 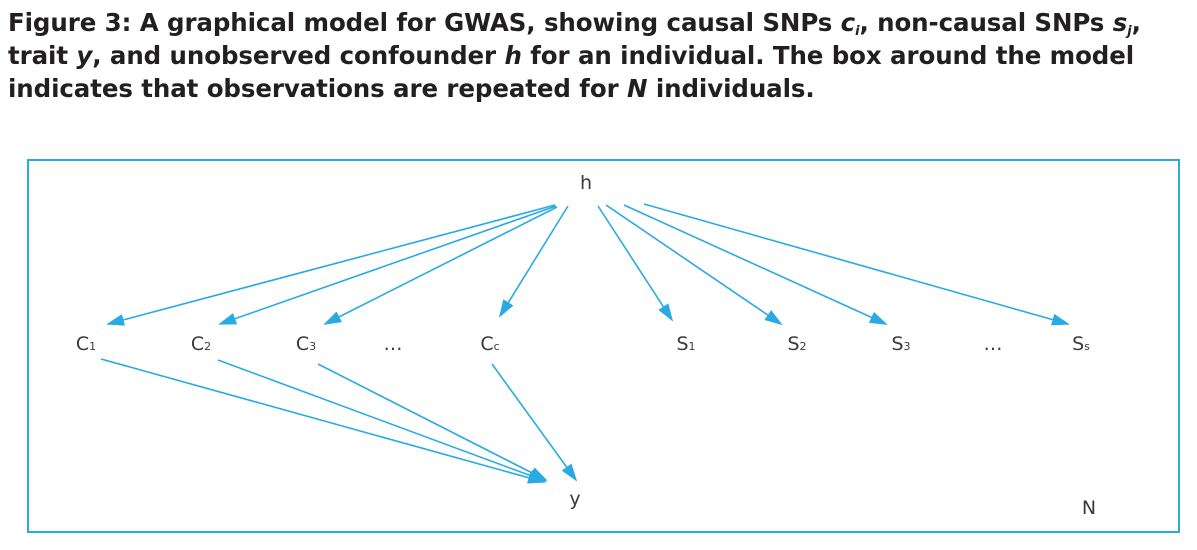 I want to click on caption-y-var: y, so click(x=84, y=55).